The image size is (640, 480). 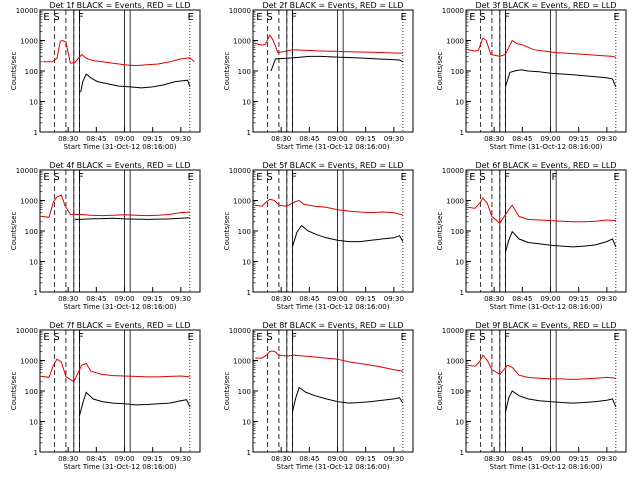 What do you see at coordinates (31, 72) in the screenshot?
I see `y-tick-label: 100` at bounding box center [31, 72].